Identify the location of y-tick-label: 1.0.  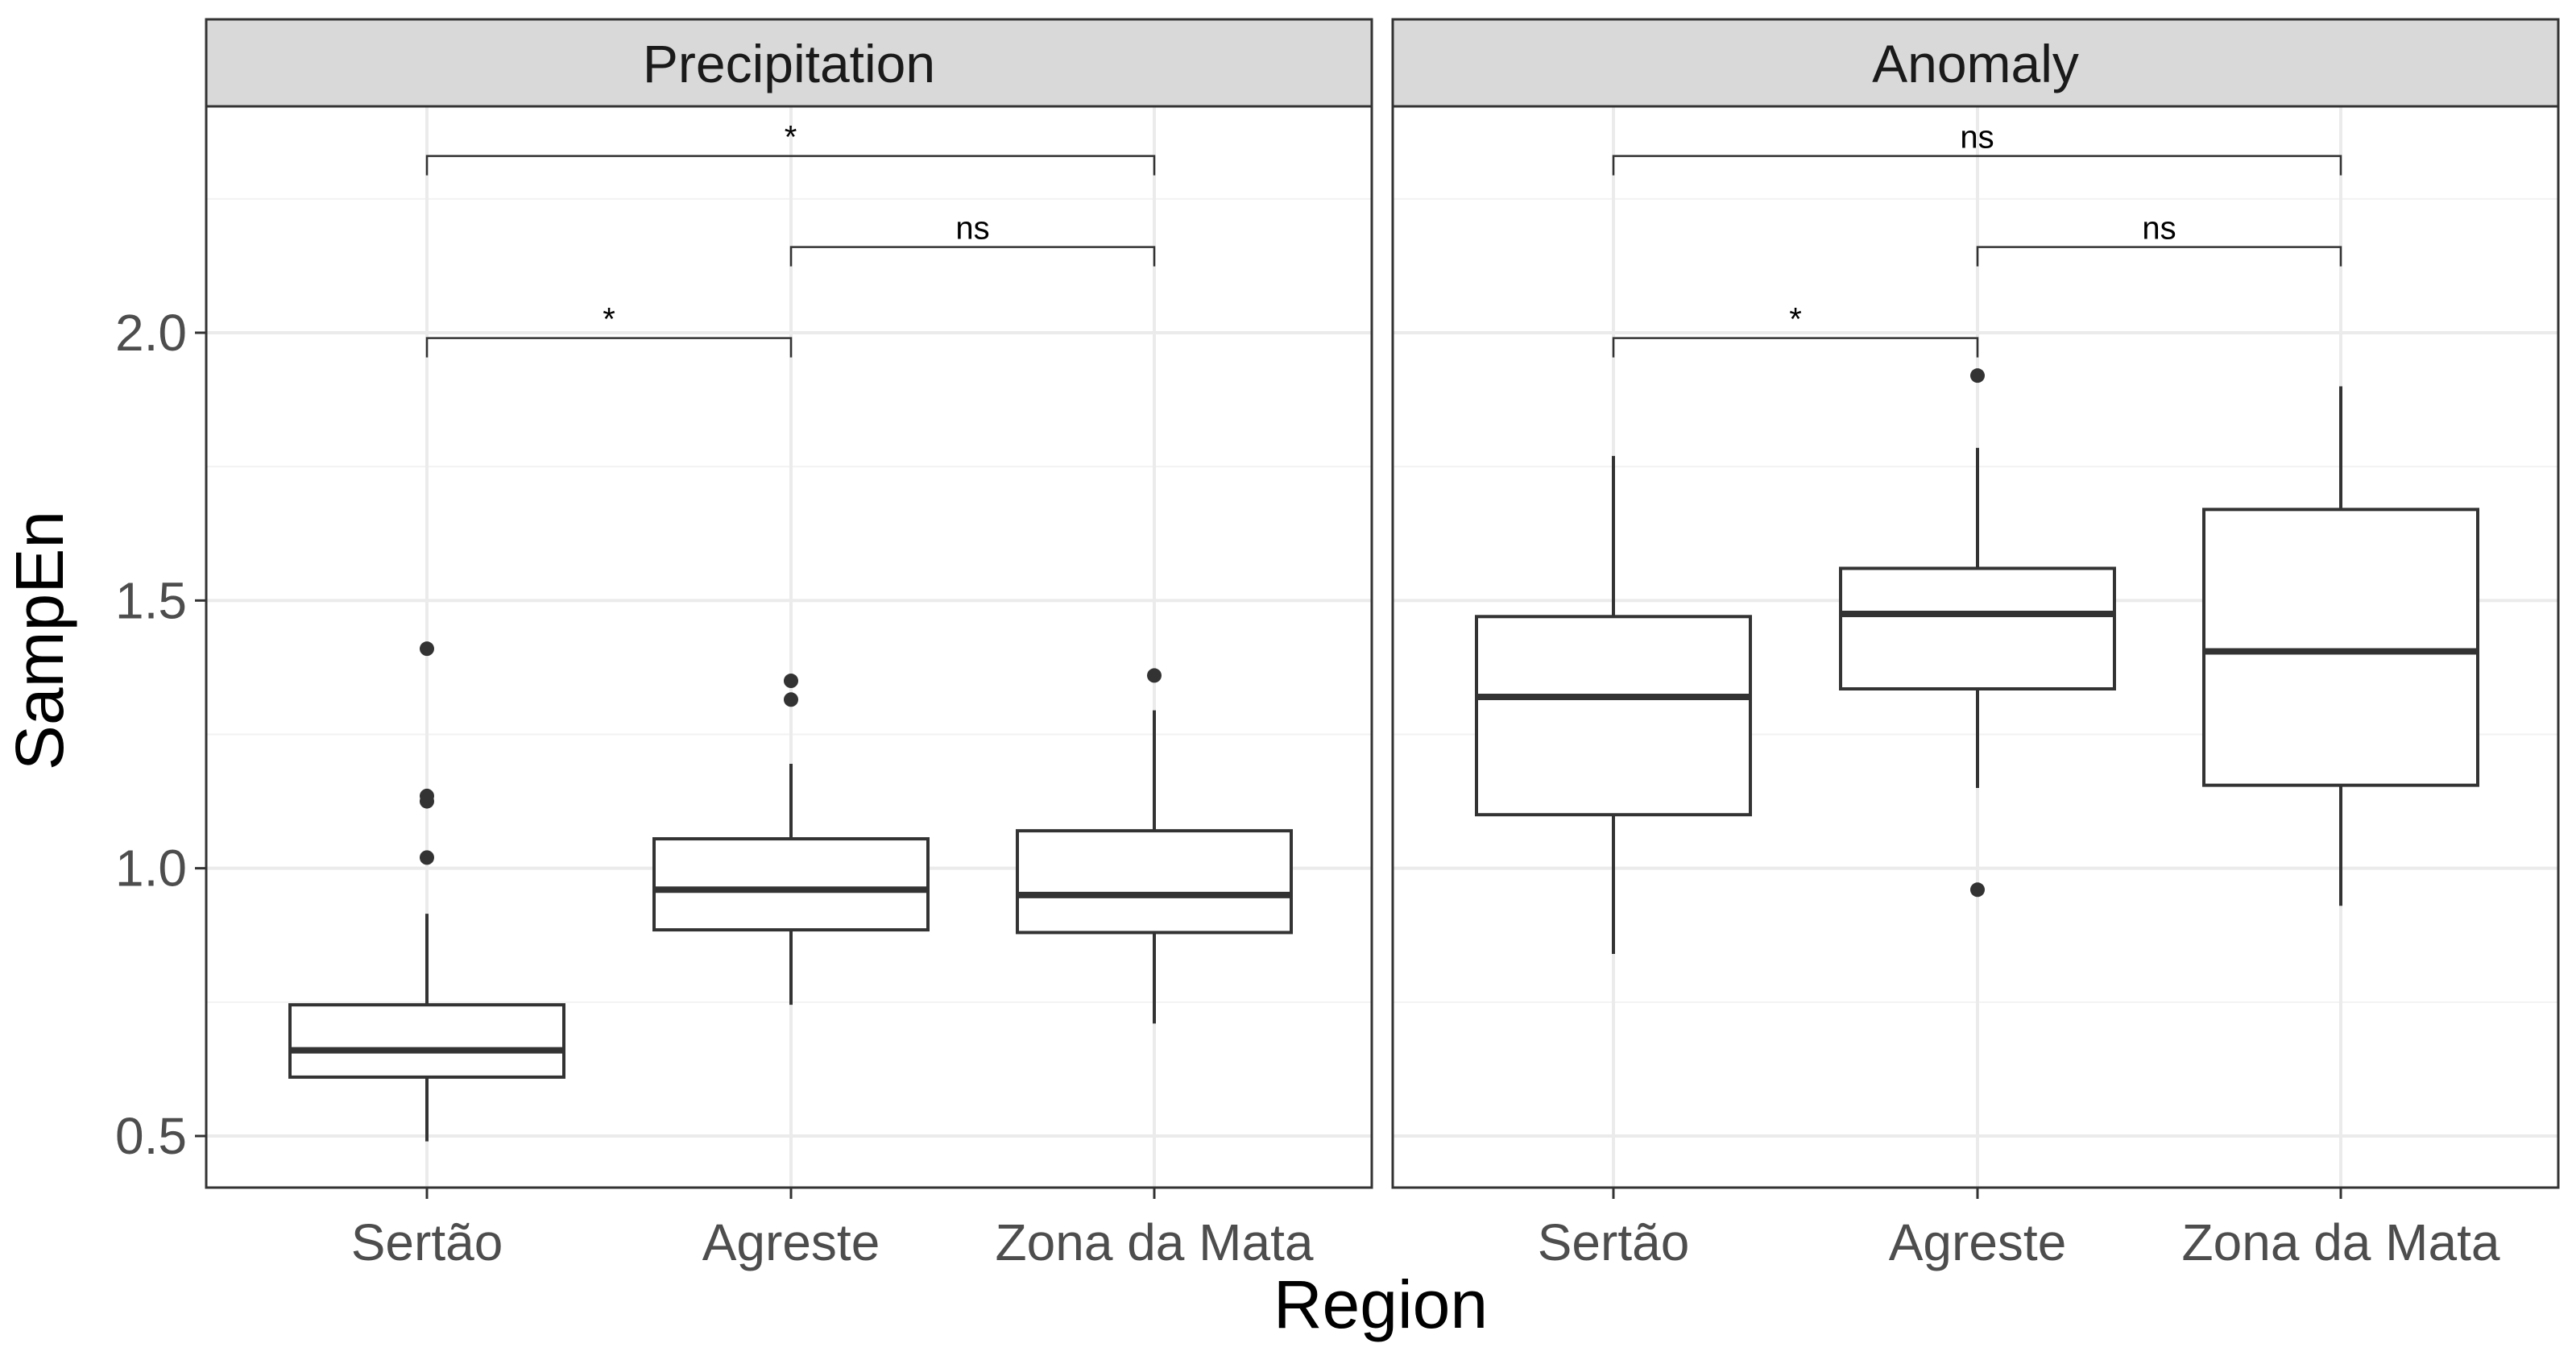
(151, 869).